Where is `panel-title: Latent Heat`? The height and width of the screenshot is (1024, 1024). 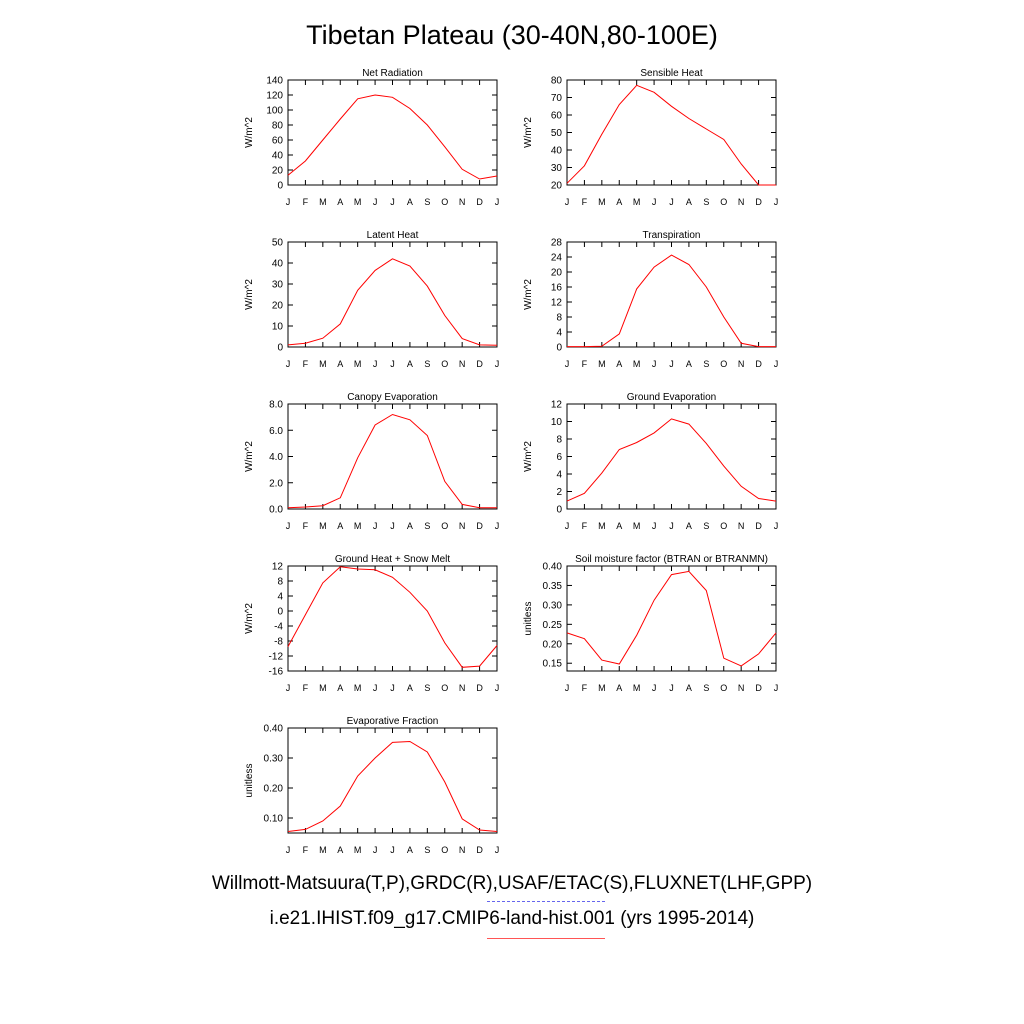
panel-title: Latent Heat is located at coordinates (393, 235).